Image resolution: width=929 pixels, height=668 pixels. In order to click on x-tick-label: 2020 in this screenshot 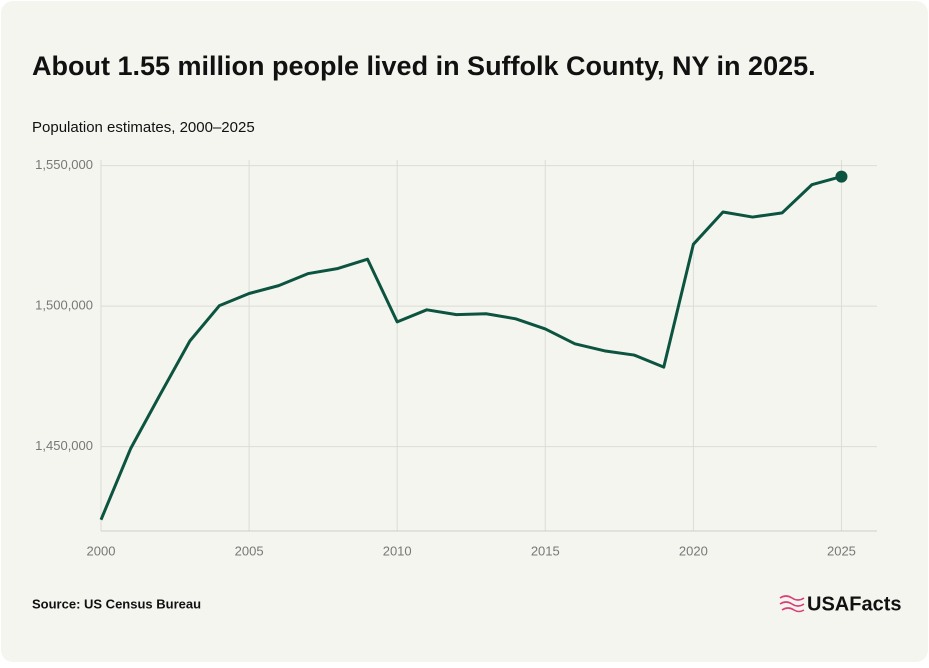, I will do `click(693, 550)`.